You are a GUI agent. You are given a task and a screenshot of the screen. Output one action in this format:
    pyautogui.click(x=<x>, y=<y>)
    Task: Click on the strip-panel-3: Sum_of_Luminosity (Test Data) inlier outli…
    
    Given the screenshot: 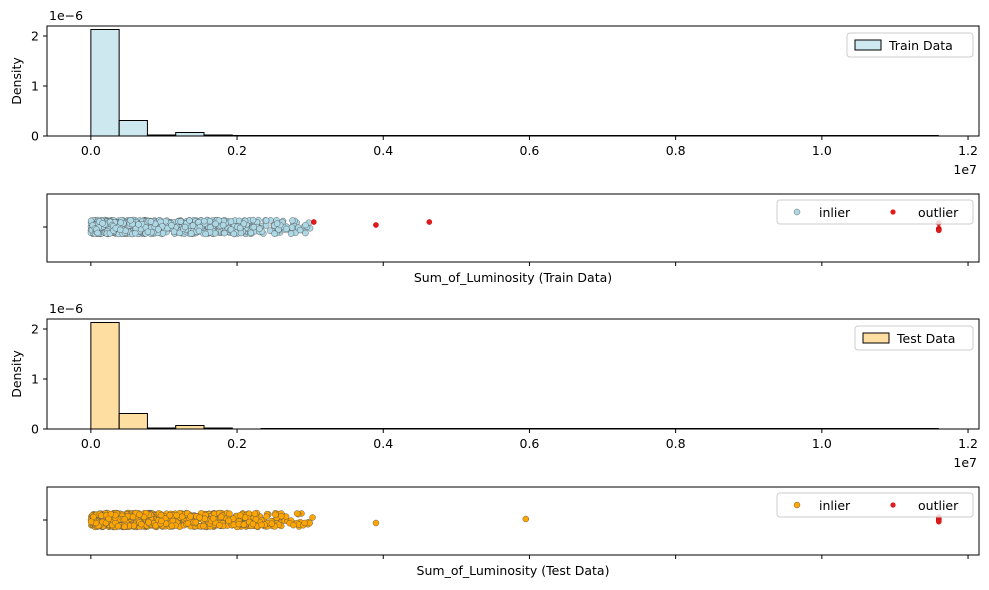 What is the action you would take?
    pyautogui.click(x=511, y=532)
    